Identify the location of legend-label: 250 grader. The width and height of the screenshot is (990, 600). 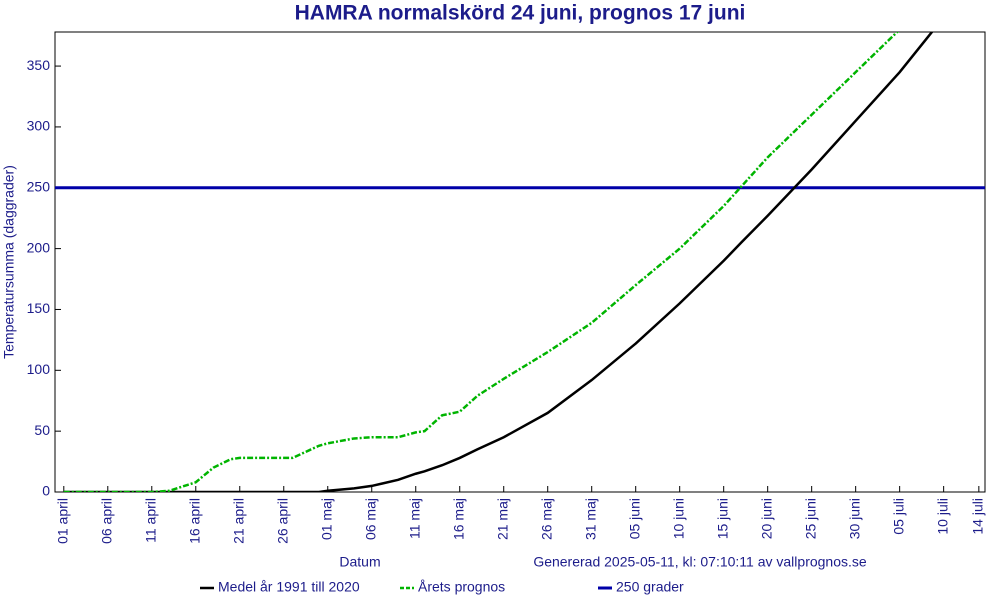
(650, 587).